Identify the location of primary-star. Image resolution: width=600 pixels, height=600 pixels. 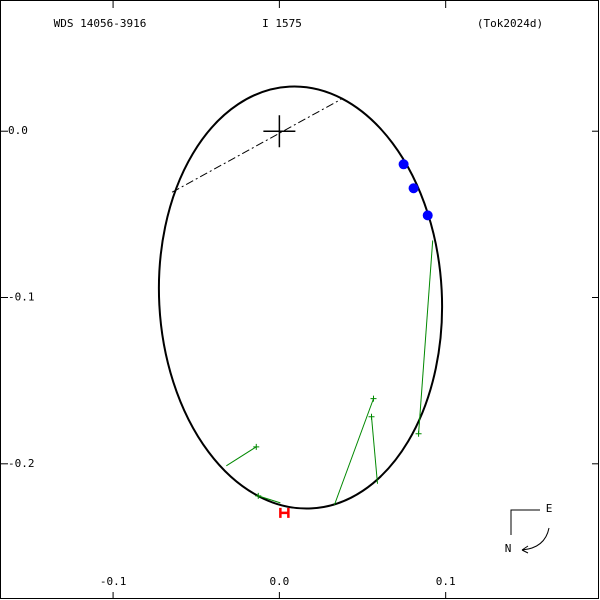
(279, 131).